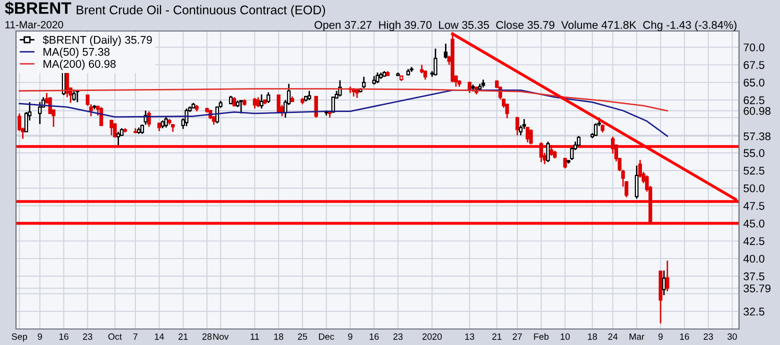 This screenshot has height=345, width=780. What do you see at coordinates (38, 8) in the screenshot?
I see `chart-title: $BRENT` at bounding box center [38, 8].